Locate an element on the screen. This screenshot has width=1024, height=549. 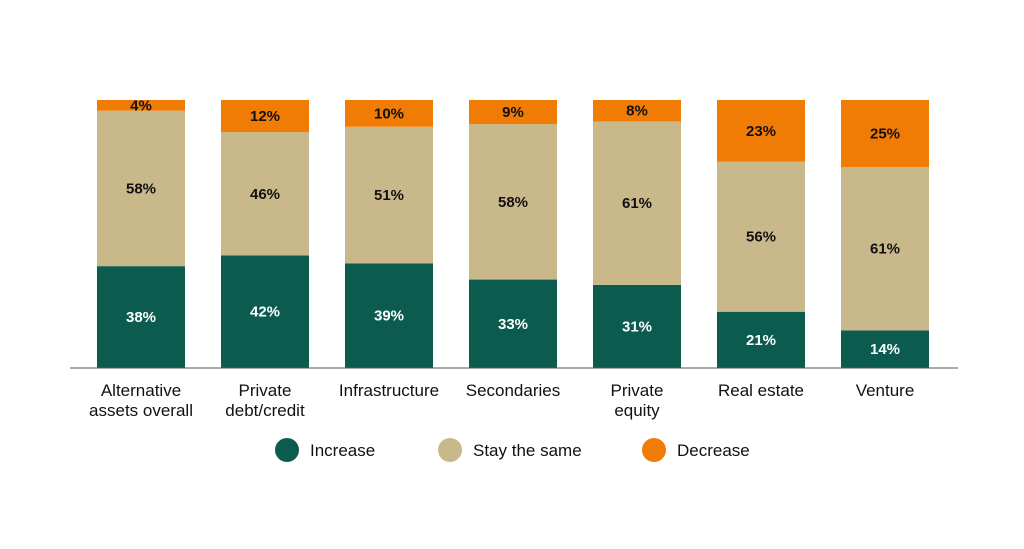
data-label-stay-the-same-2: 46% is located at coordinates (265, 194).